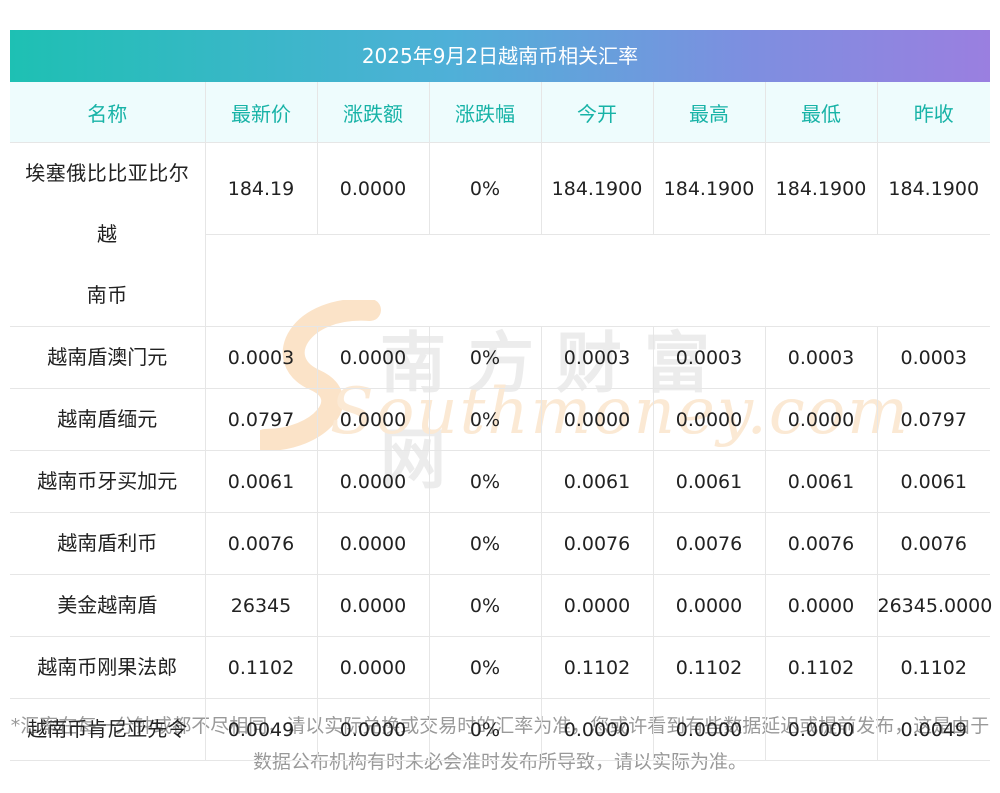 The image size is (1000, 793). I want to click on row-name-line1: 埃塞俄比比亚比尔越, so click(107, 203).